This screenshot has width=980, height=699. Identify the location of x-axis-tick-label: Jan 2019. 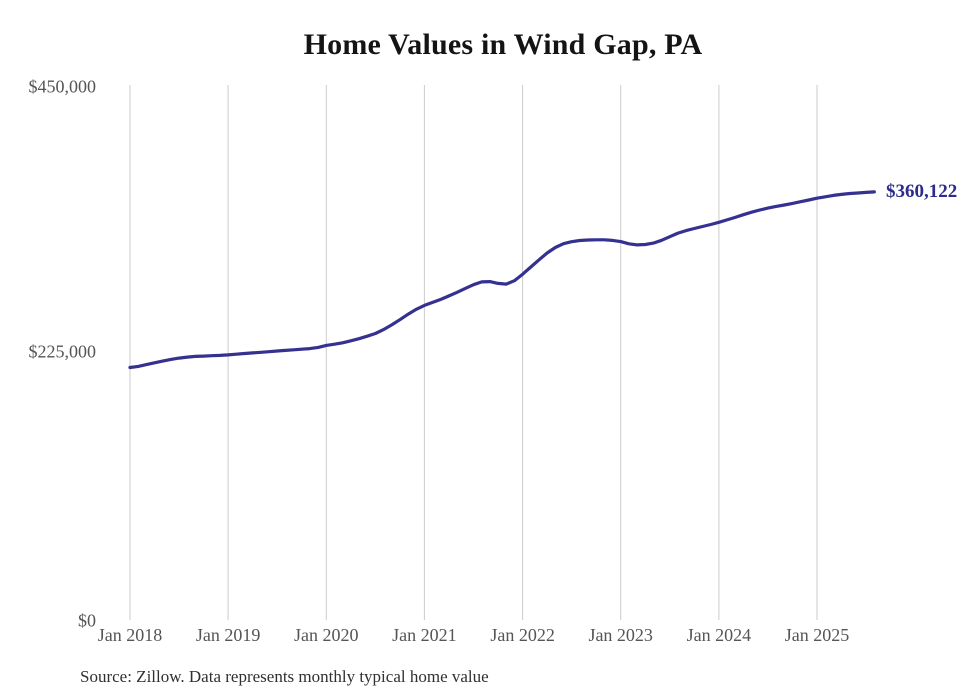
(228, 635).